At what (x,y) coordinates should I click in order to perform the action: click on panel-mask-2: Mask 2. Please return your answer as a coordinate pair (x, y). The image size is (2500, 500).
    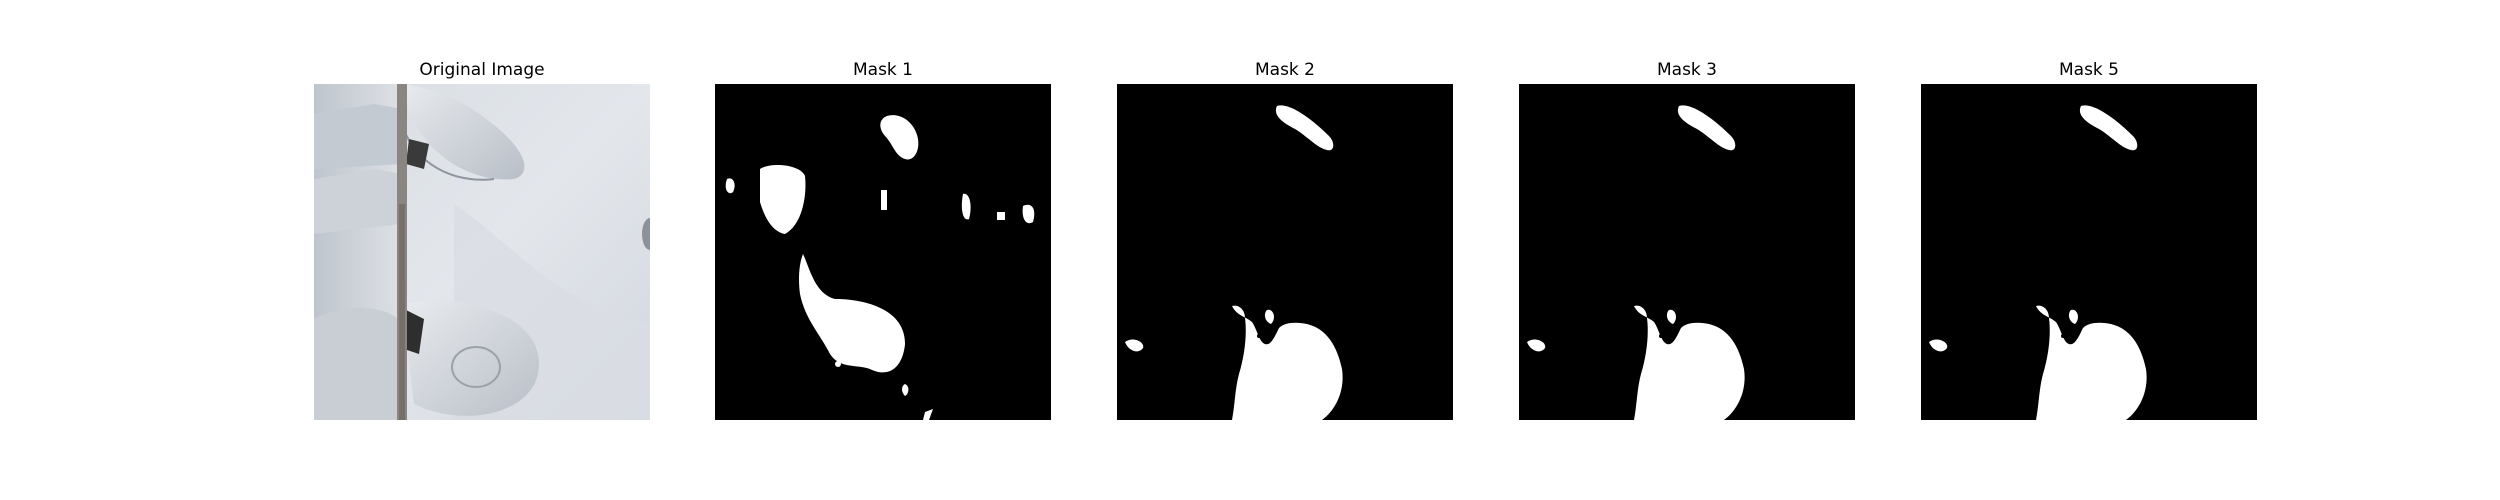
    Looking at the image, I should click on (1285, 250).